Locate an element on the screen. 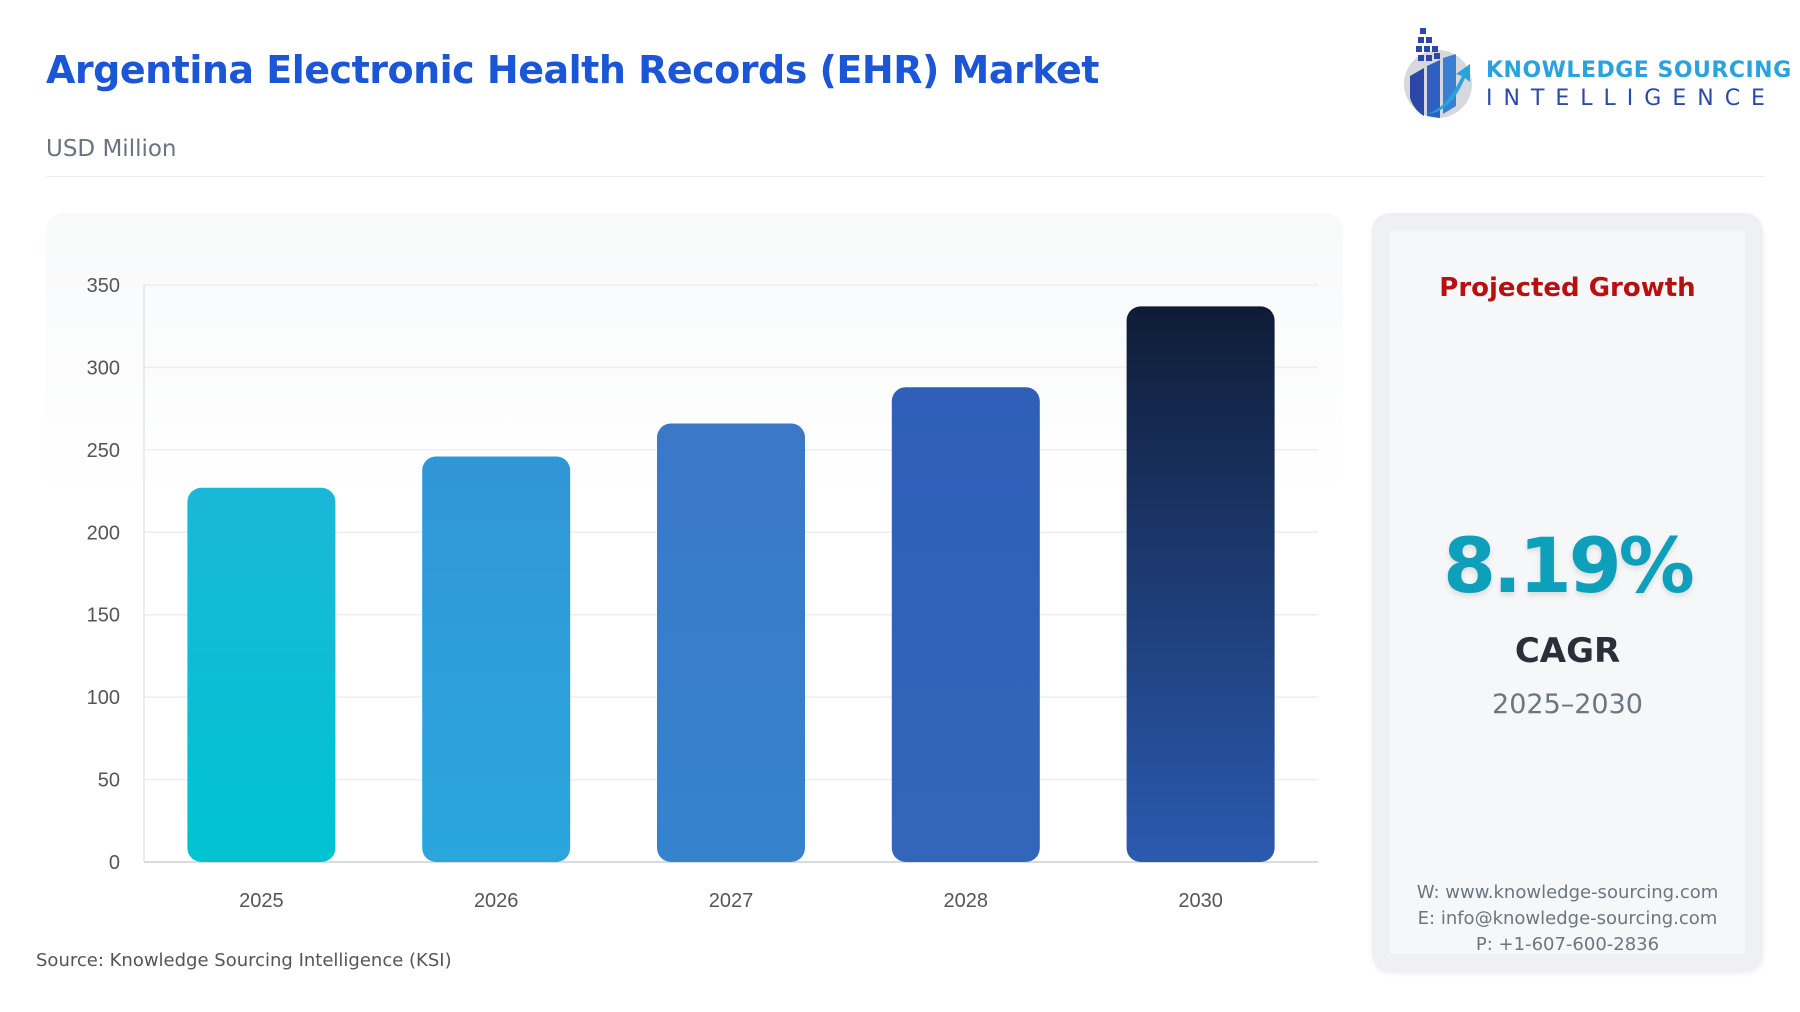 The width and height of the screenshot is (1800, 1012). logo: KNOWLEDGE SOURCING INTELLIGENCE is located at coordinates (1595, 74).